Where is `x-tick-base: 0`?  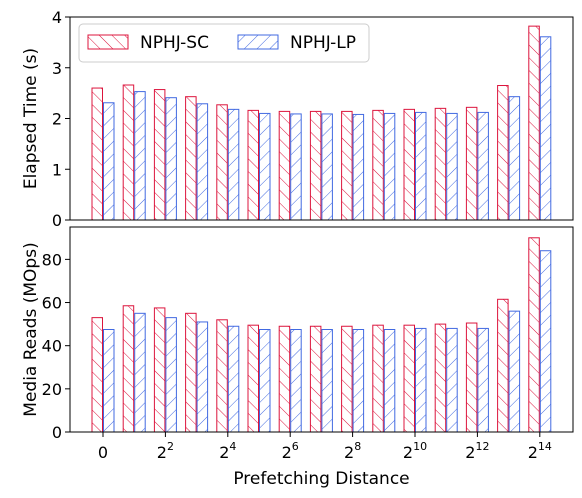
x-tick-base: 0 is located at coordinates (103, 452).